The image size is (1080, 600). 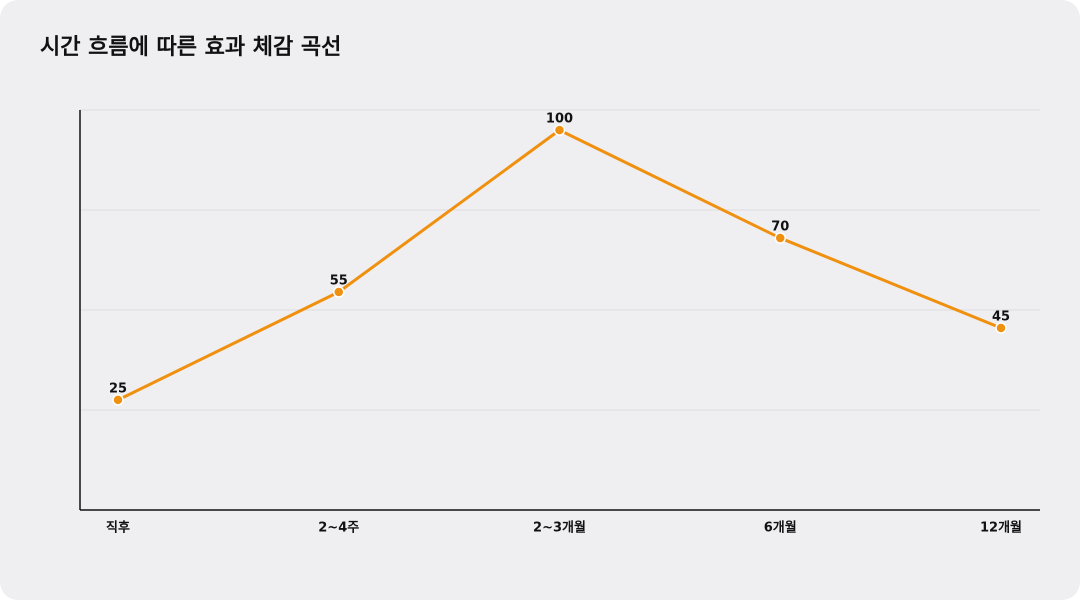 I want to click on value-label: 70, so click(x=780, y=227).